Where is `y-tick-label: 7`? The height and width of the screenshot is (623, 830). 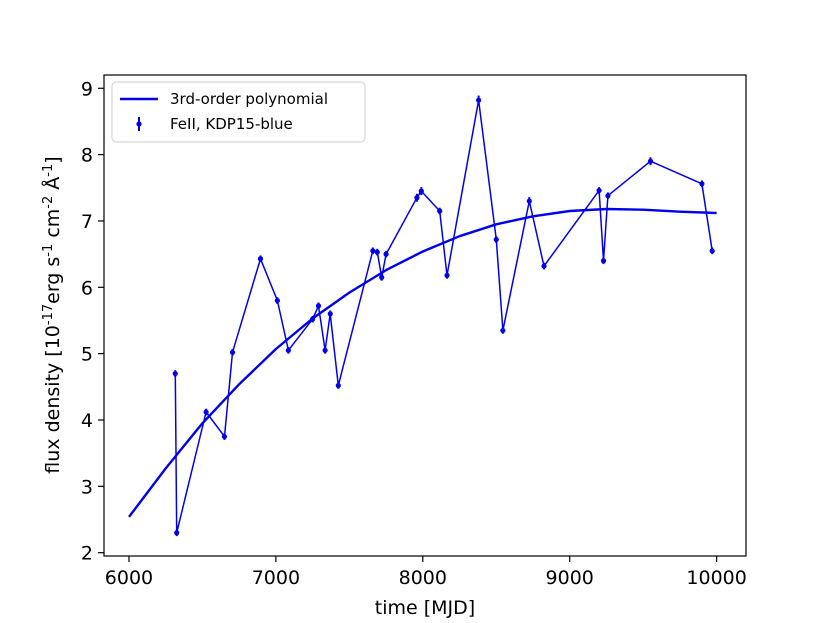 y-tick-label: 7 is located at coordinates (87, 222).